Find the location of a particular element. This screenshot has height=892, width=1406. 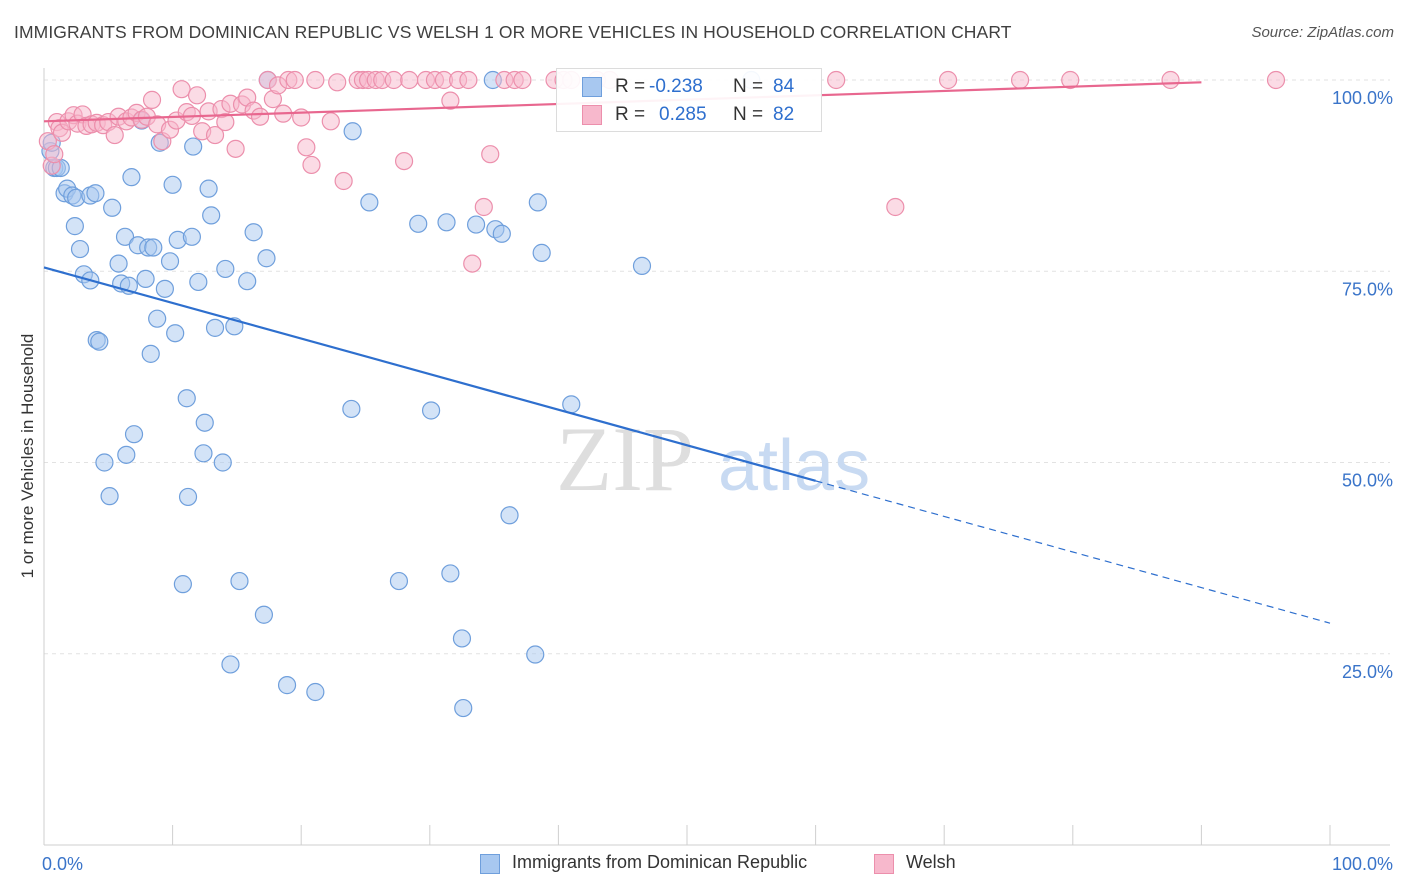

stats-swatch-pink is located at coordinates (592, 115).